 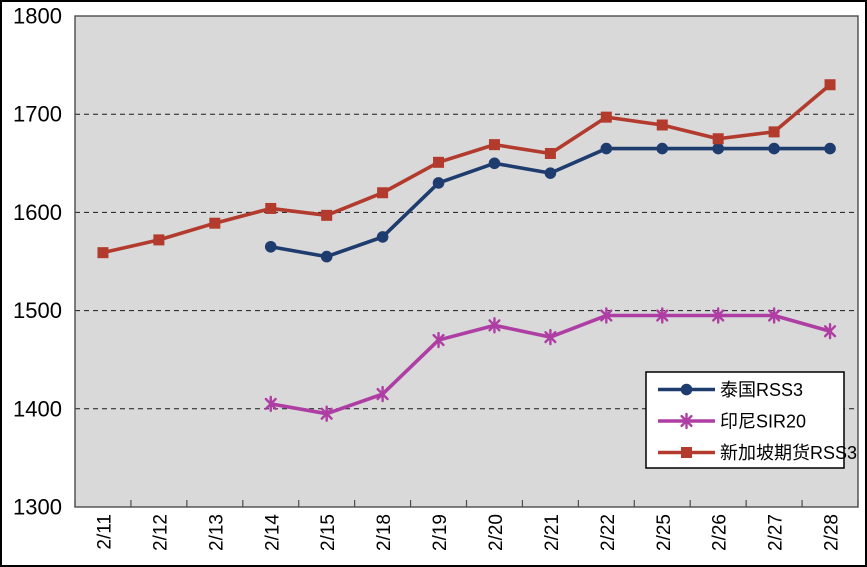 I want to click on legend-label-thailand-rss3: 泰国RSS3, so click(x=761, y=390).